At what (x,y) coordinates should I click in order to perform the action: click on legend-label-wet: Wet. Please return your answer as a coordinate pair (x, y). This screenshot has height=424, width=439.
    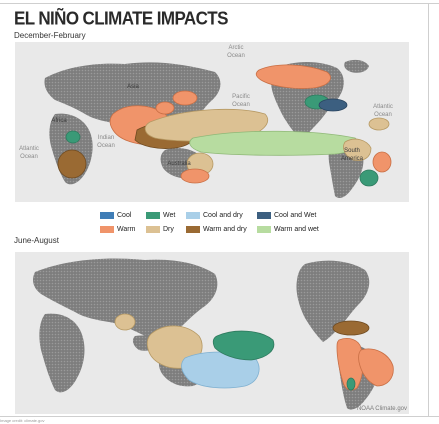
    Looking at the image, I should click on (169, 215).